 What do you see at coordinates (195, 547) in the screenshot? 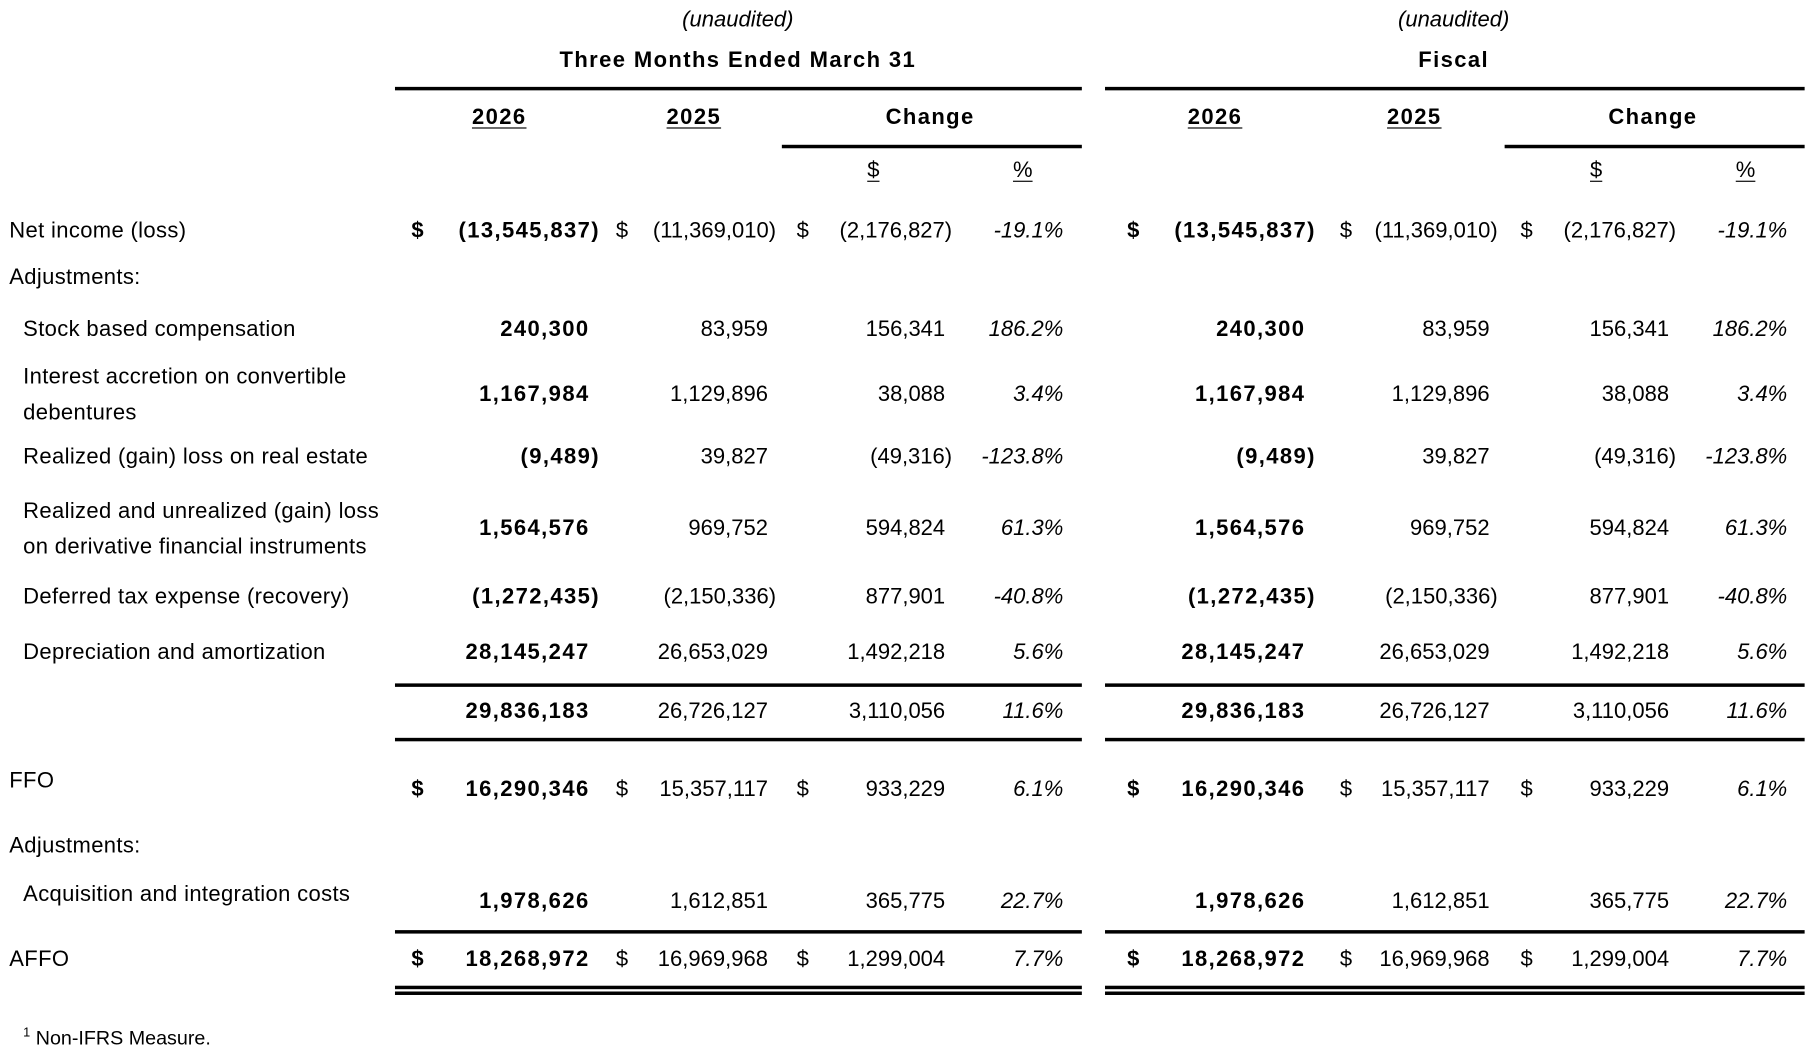
I see `row-label-continued: on derivative financial instruments` at bounding box center [195, 547].